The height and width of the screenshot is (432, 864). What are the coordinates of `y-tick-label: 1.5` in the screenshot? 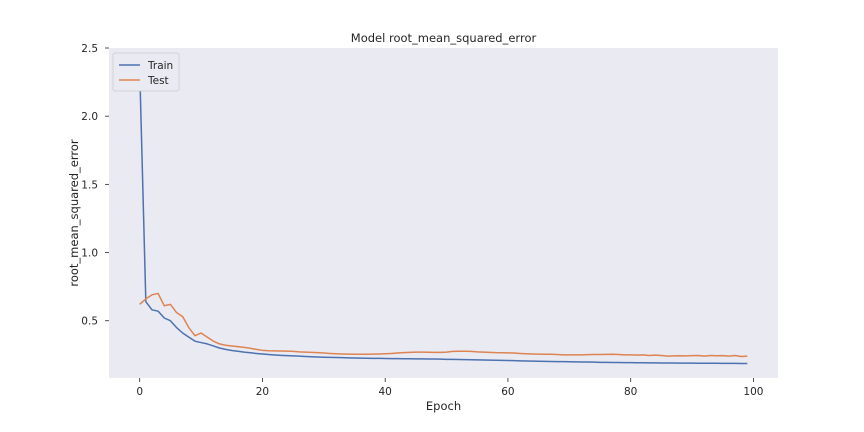 It's located at (89, 185).